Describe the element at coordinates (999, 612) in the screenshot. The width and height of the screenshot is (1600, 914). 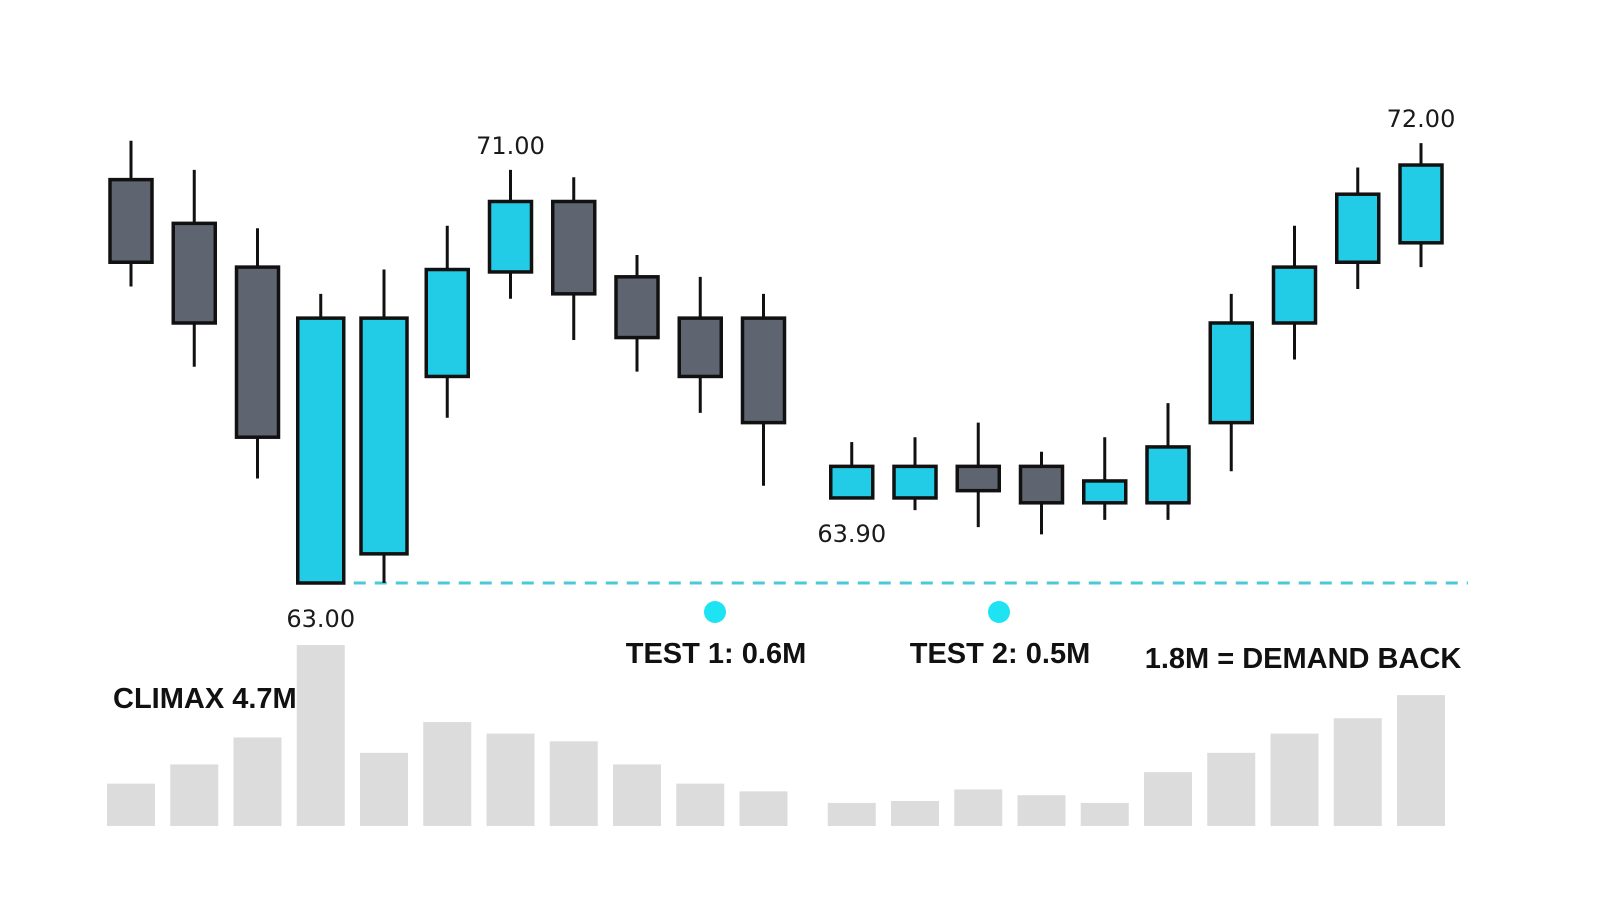
I see `test-2-marker` at that location.